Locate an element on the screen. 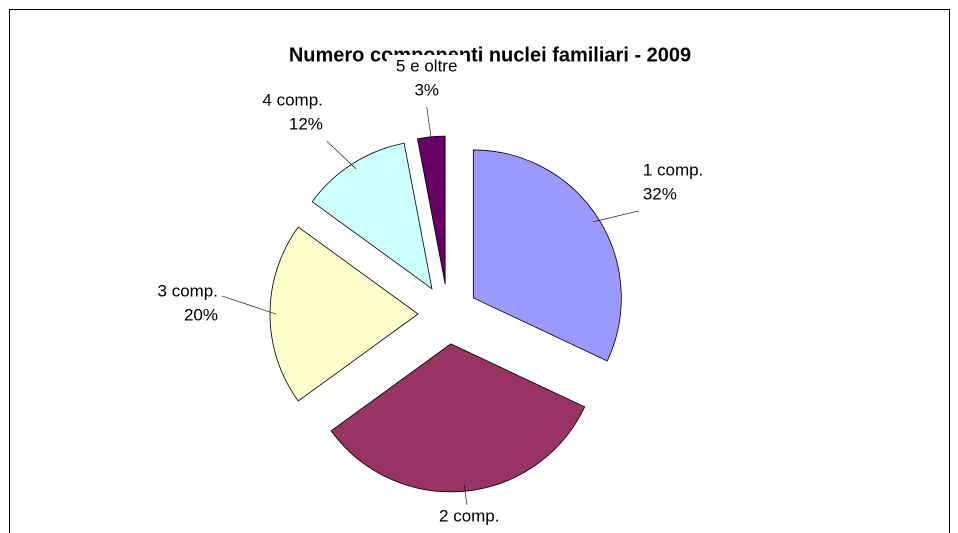 This screenshot has height=533, width=958. slice-label: 1 comp. is located at coordinates (673, 169).